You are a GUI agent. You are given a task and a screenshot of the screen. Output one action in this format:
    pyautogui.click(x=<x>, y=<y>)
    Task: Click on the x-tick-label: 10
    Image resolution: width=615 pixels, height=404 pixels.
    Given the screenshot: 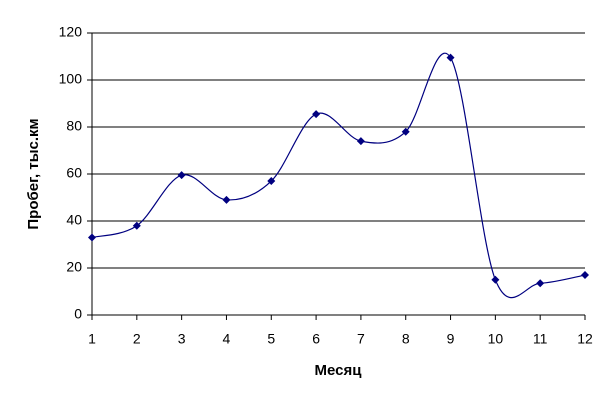 What is the action you would take?
    pyautogui.click(x=496, y=339)
    